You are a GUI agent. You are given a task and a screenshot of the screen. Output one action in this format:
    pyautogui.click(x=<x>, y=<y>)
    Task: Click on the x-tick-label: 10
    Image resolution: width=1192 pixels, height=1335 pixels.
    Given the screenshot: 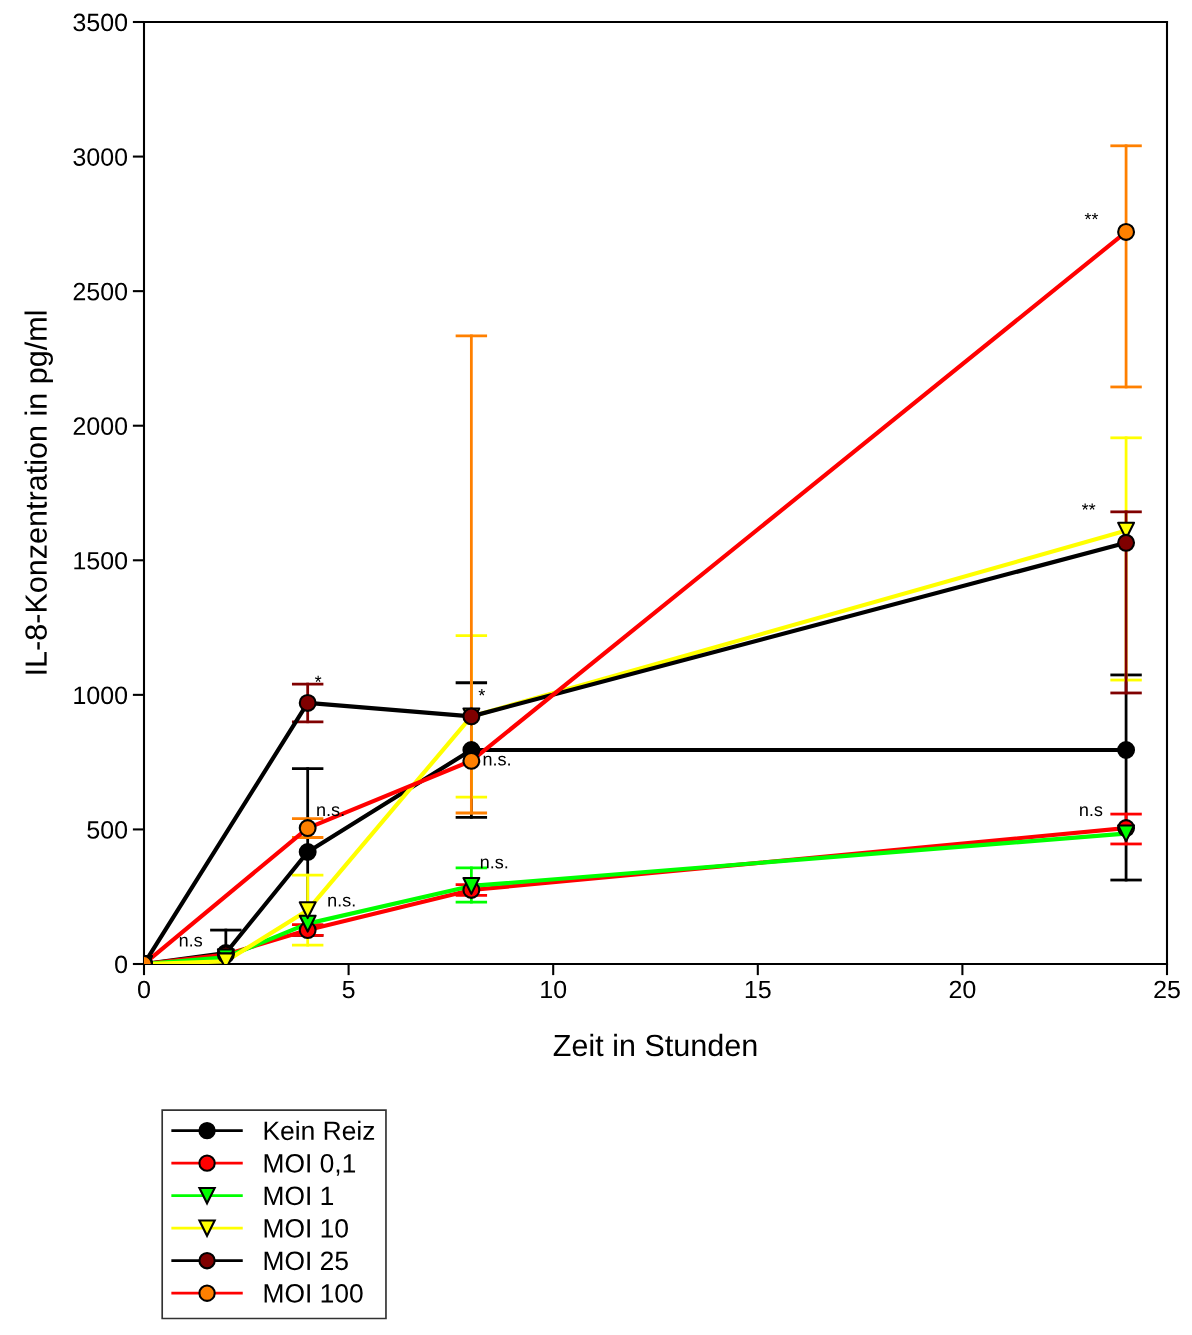 What is the action you would take?
    pyautogui.click(x=554, y=989)
    